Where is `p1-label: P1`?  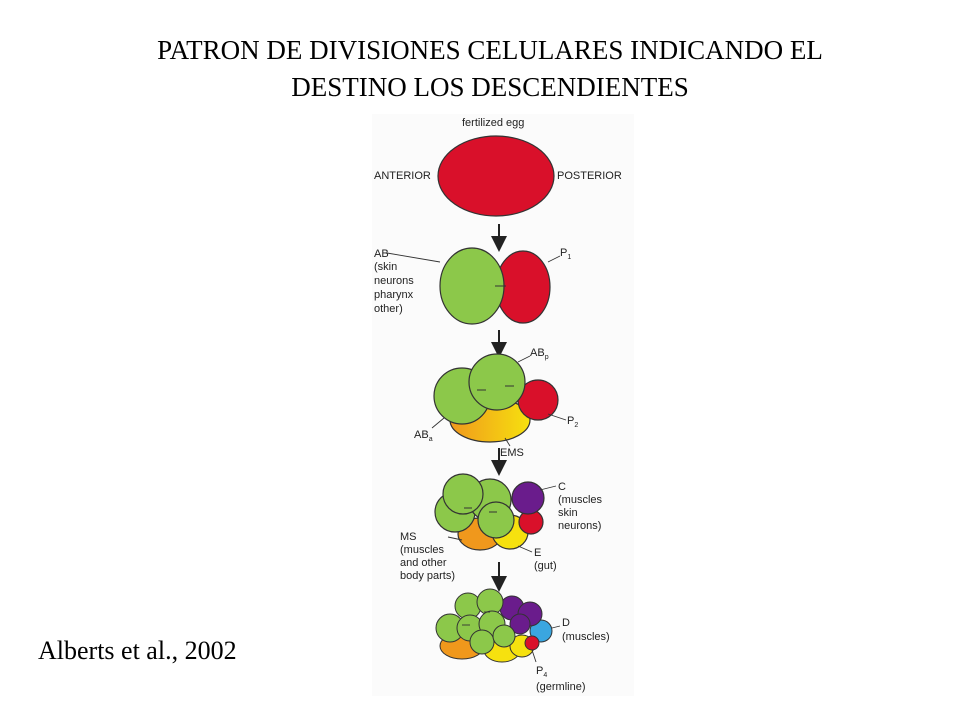
p1-label: P1 is located at coordinates (565, 254).